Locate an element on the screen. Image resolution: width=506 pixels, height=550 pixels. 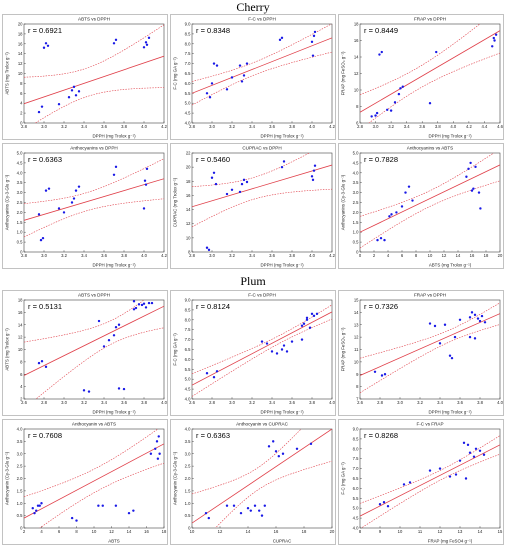
chart-title: F-C vs FRAP is located at coordinates (429, 424).